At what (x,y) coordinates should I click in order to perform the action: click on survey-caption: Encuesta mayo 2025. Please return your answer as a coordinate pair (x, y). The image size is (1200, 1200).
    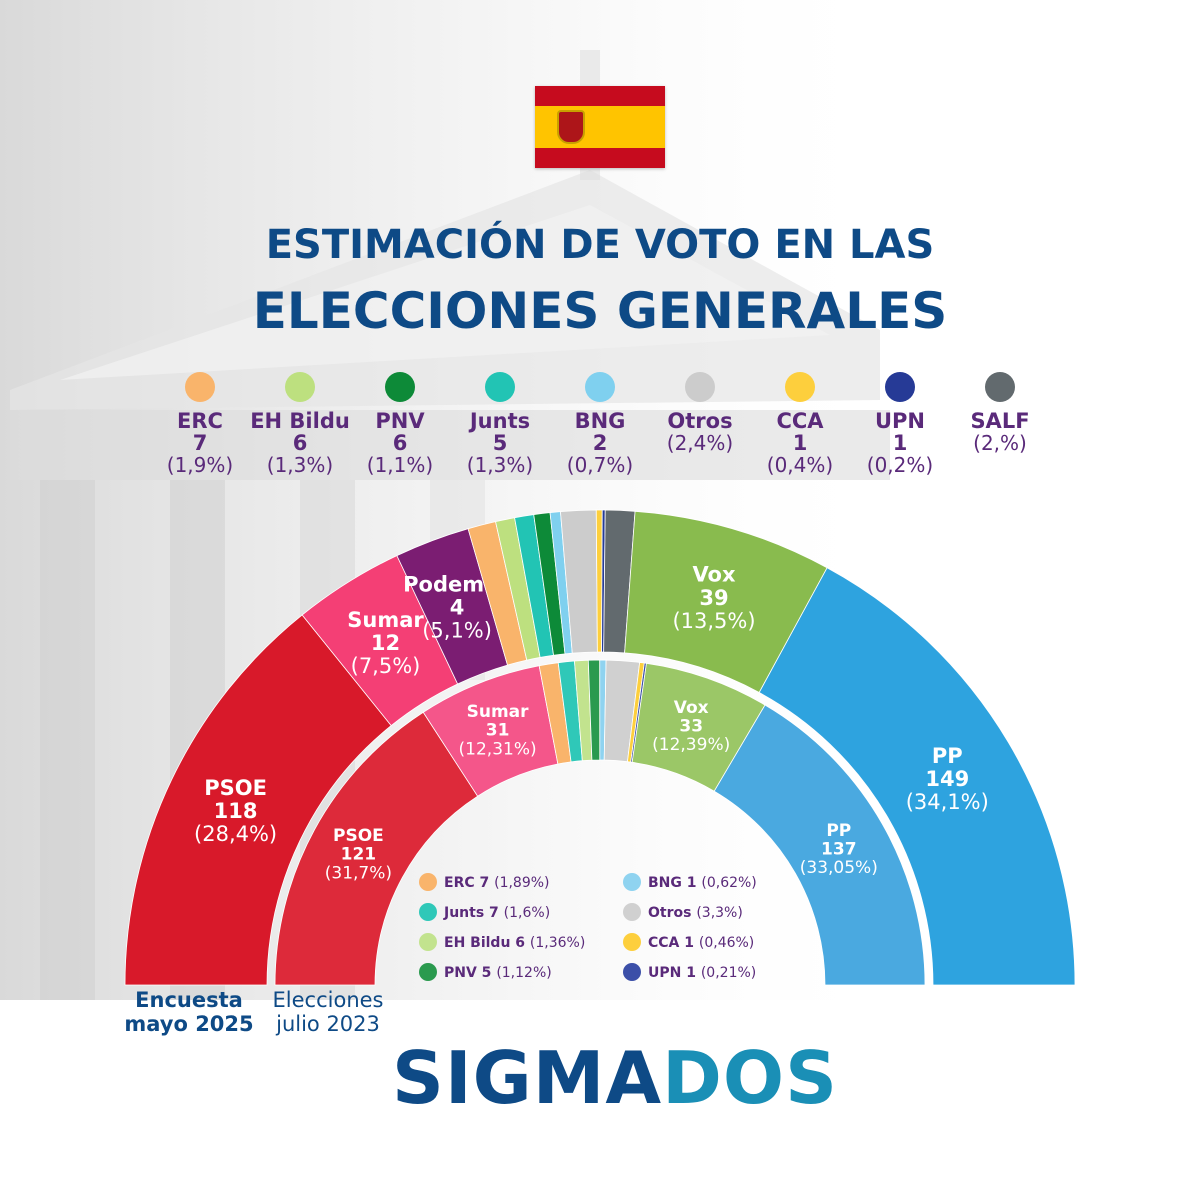
    Looking at the image, I should click on (189, 1012).